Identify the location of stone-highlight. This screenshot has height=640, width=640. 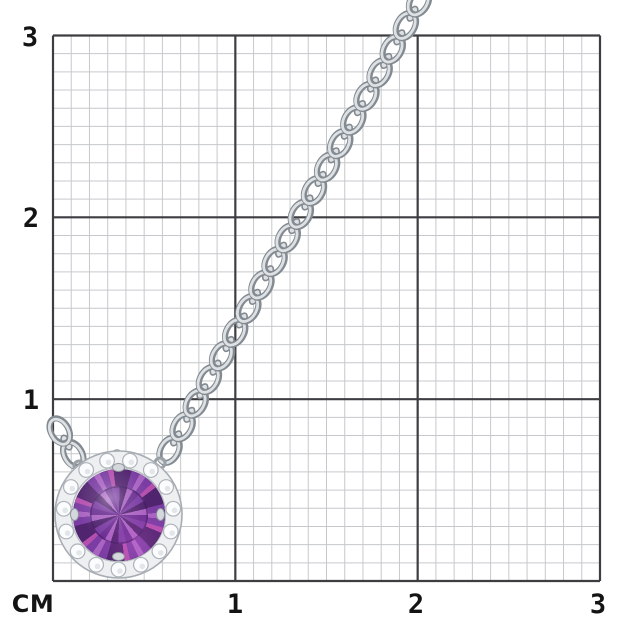
(119, 515).